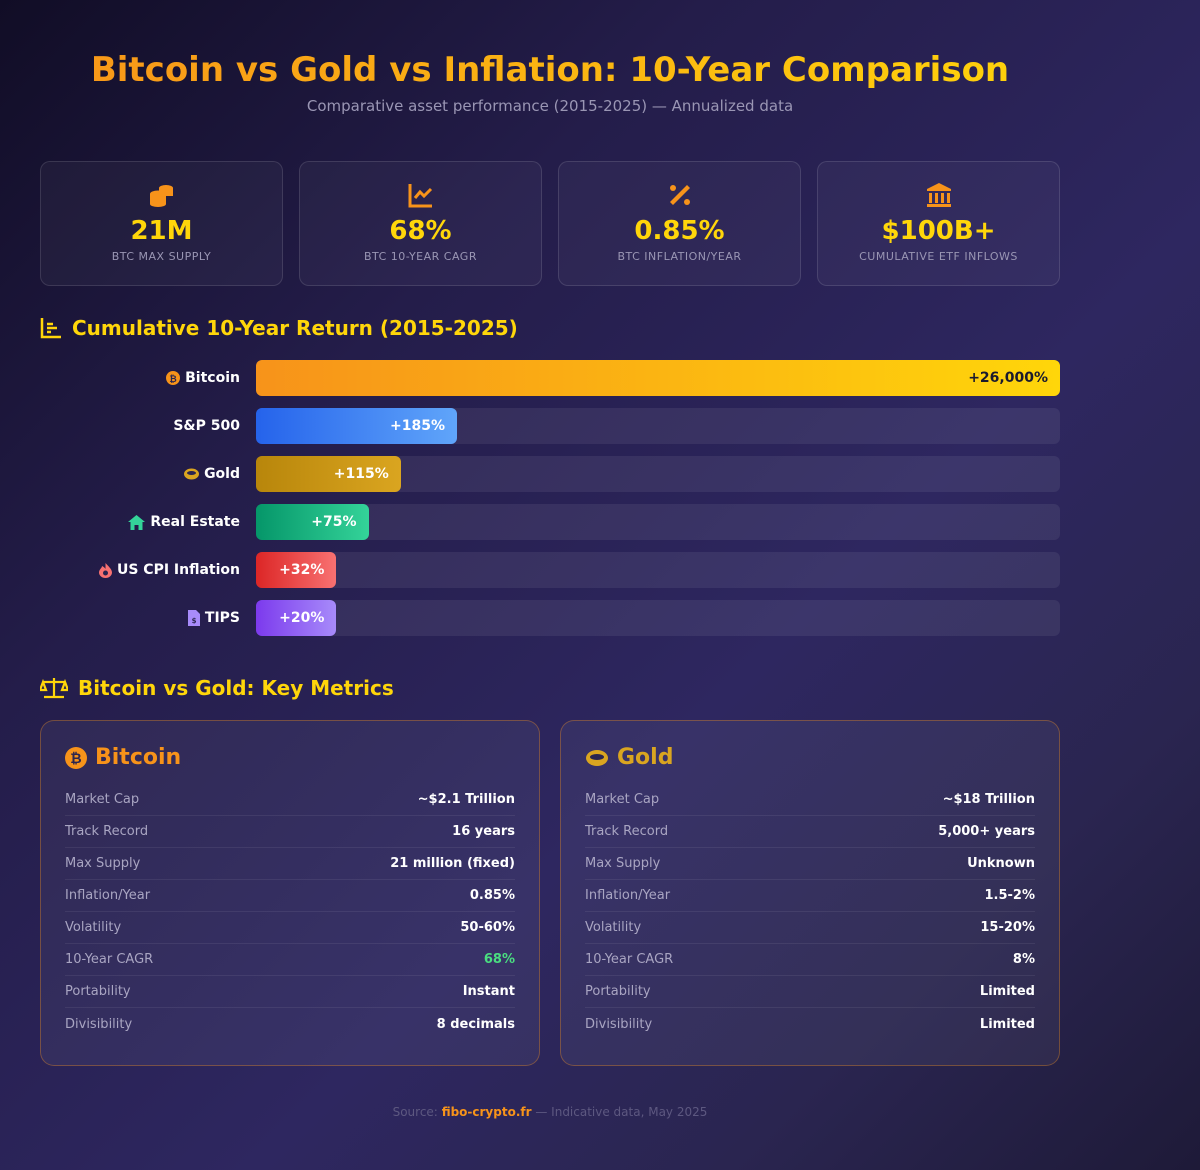  Describe the element at coordinates (328, 474) in the screenshot. I see `bar: +115%` at that location.